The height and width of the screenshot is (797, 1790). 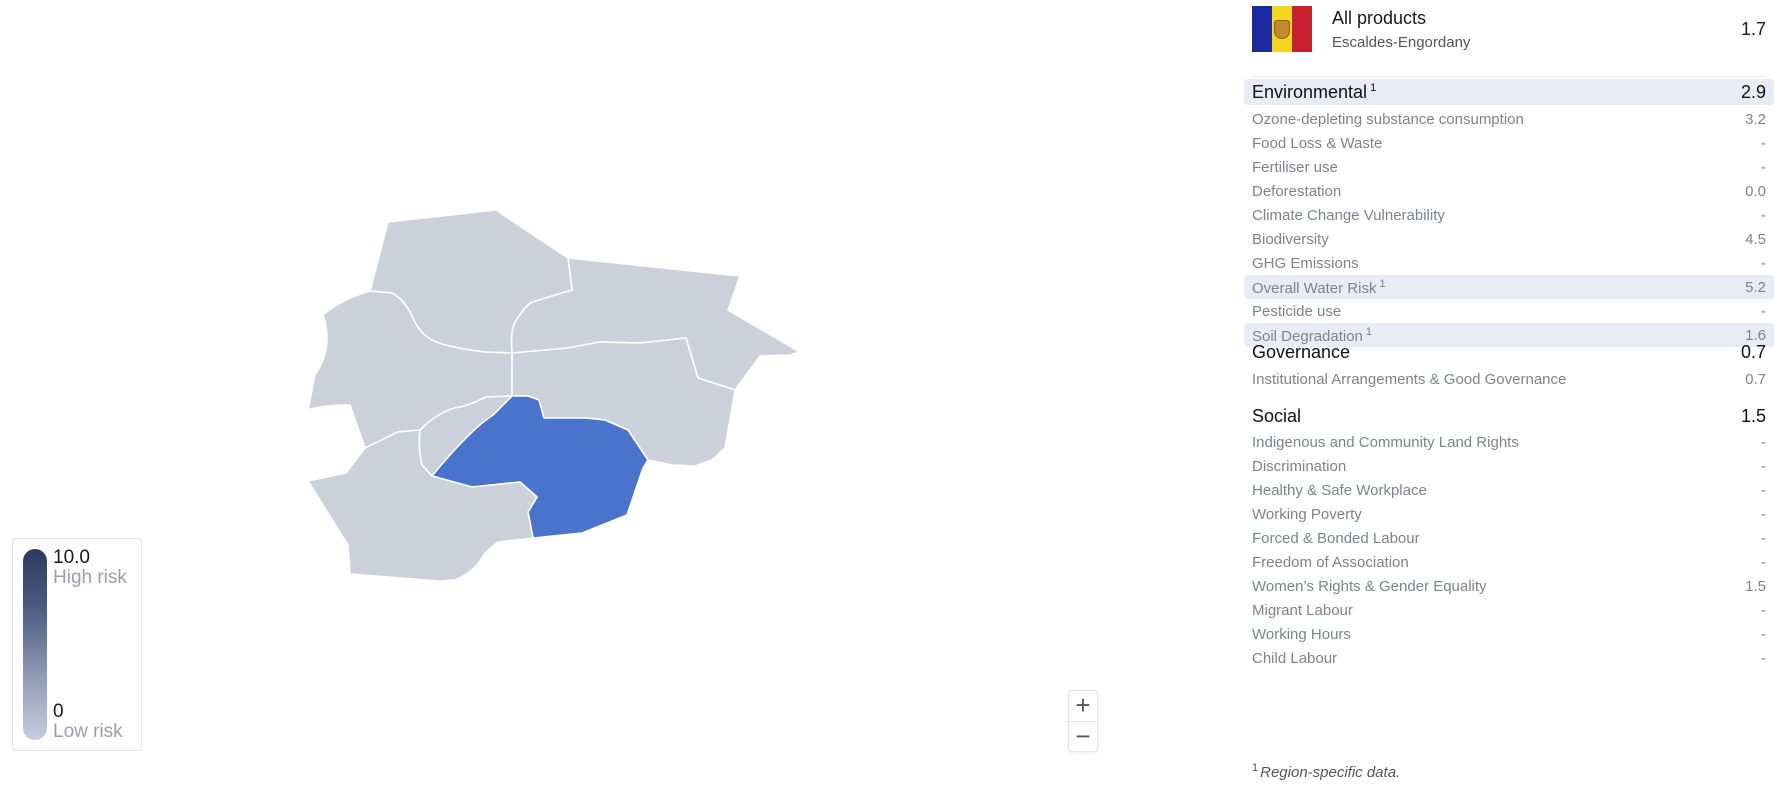 I want to click on risk-item-value: 5.2, so click(x=1755, y=287).